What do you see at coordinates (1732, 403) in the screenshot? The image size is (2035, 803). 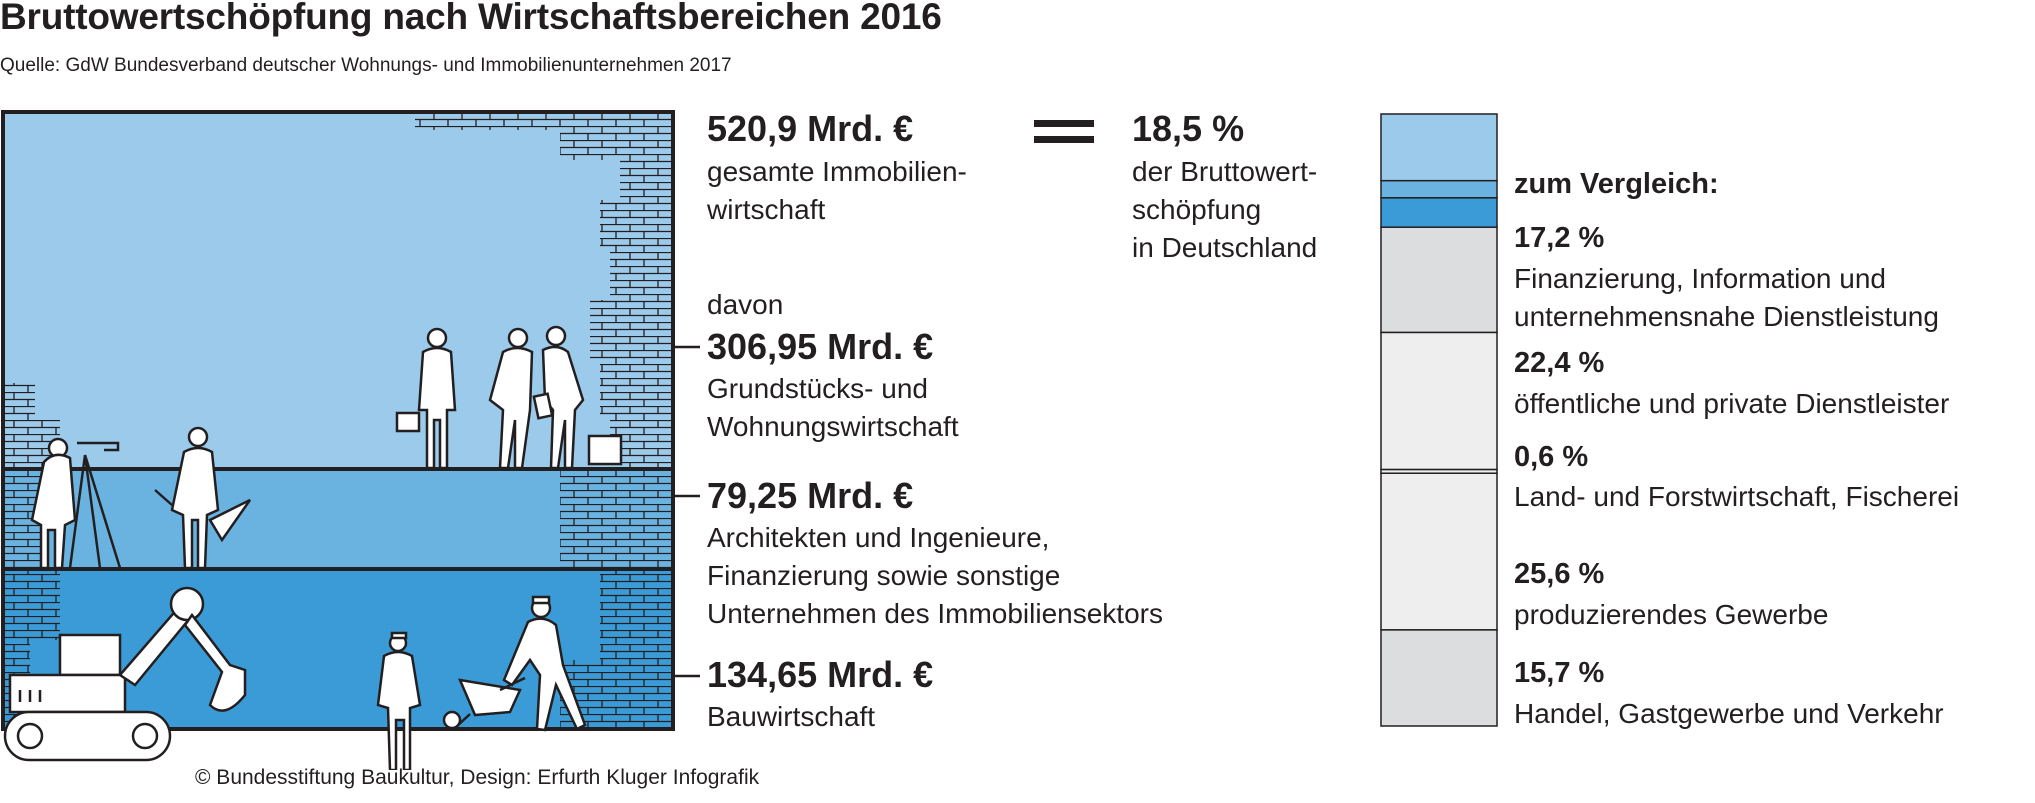 I see `comparison-2-label-line1: öffentliche und private Dienstleister` at bounding box center [1732, 403].